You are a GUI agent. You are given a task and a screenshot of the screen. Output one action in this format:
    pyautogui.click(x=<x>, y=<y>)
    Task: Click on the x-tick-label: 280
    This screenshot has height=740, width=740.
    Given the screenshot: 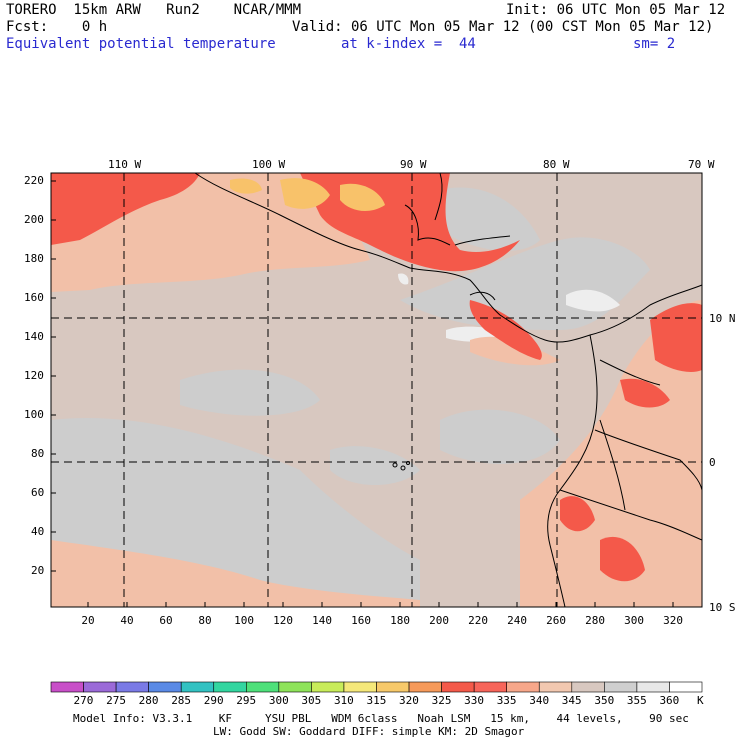 What is the action you would take?
    pyautogui.click(x=595, y=620)
    